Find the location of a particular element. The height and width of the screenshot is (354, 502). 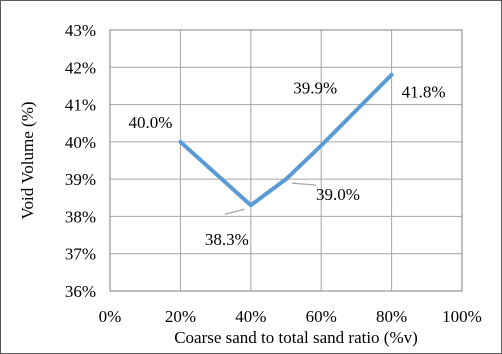

data-label: 40.0% is located at coordinates (150, 122).